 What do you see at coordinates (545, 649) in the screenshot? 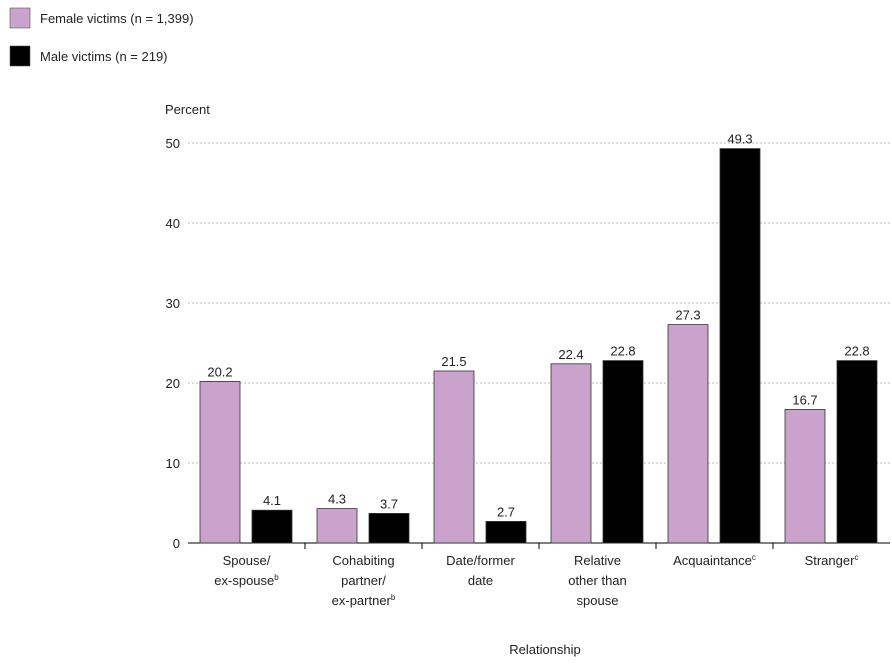
I see `x-axis-label: Relationship` at bounding box center [545, 649].